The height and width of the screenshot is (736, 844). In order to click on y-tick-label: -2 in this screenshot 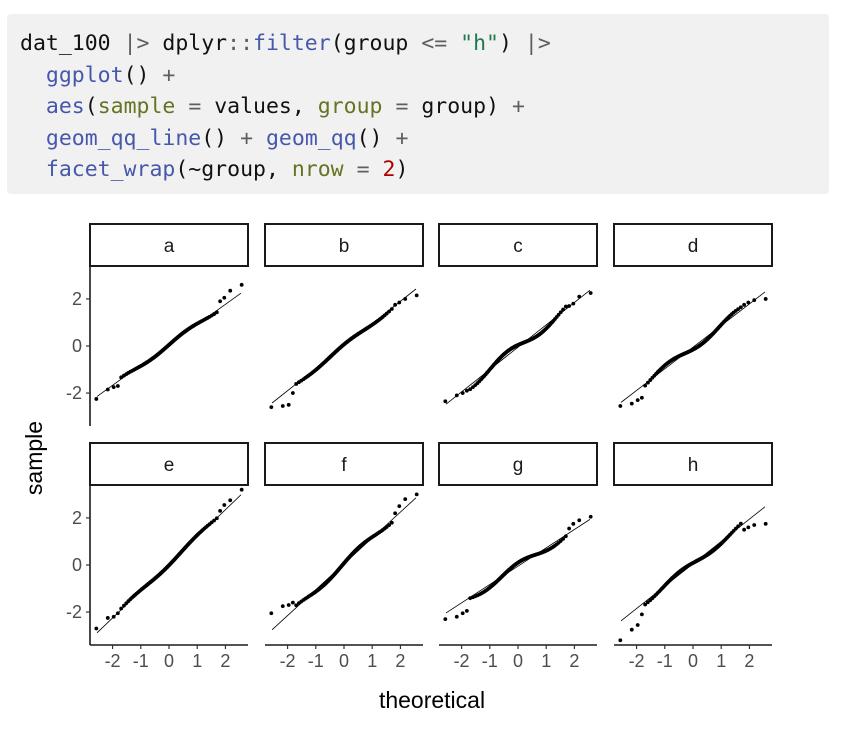, I will do `click(74, 393)`.